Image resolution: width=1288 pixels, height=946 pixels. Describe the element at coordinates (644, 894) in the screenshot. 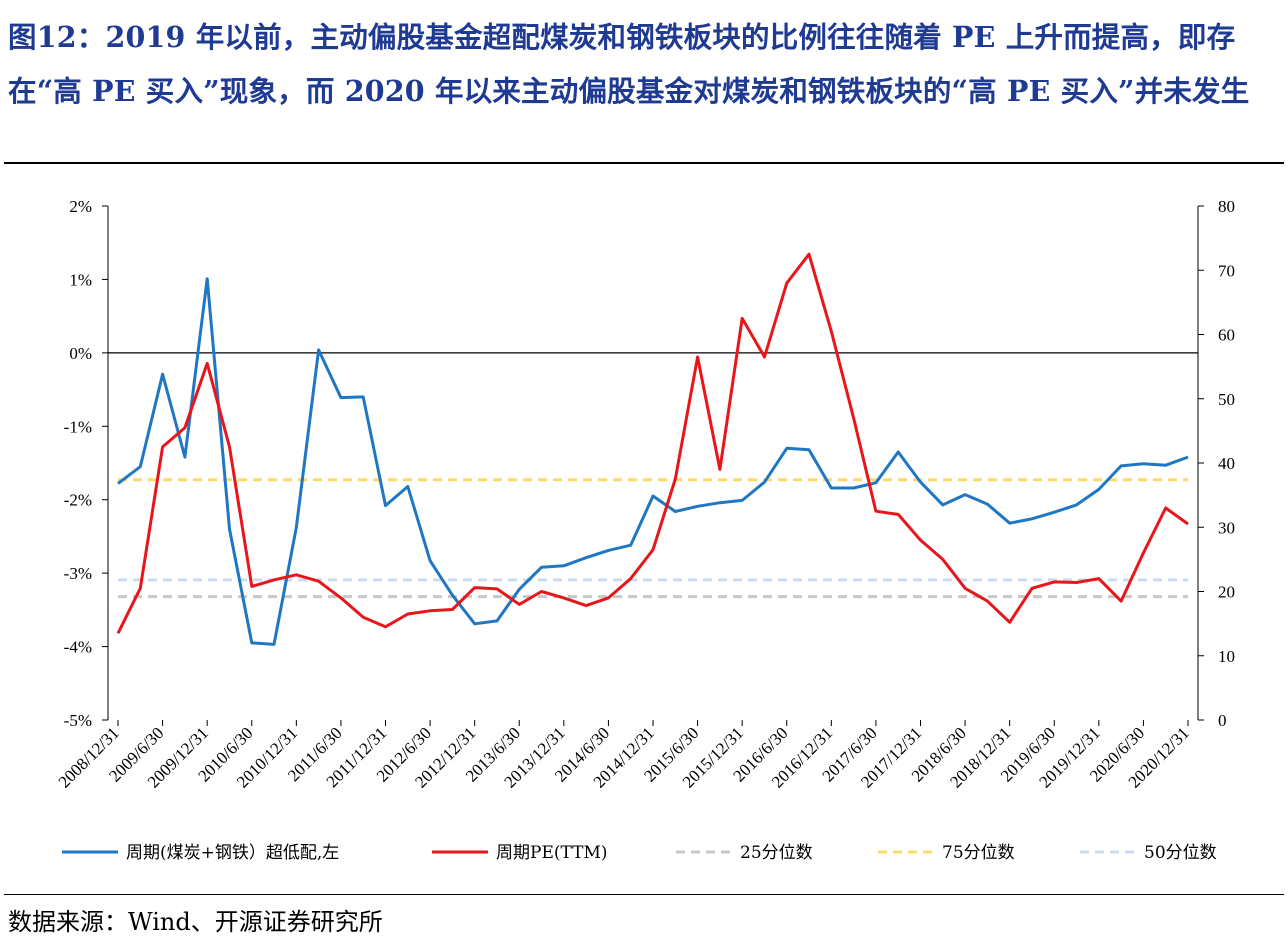

I see `source-divider` at that location.